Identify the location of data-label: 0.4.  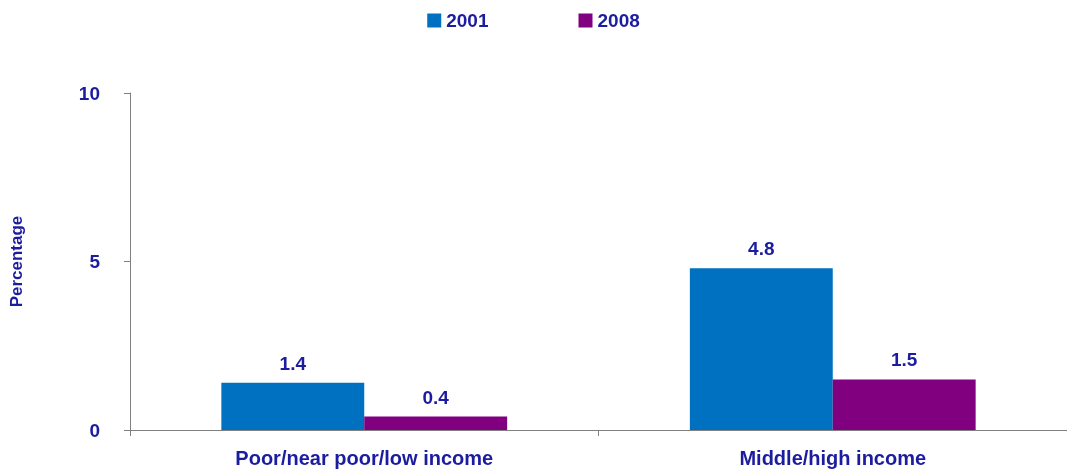
(436, 397).